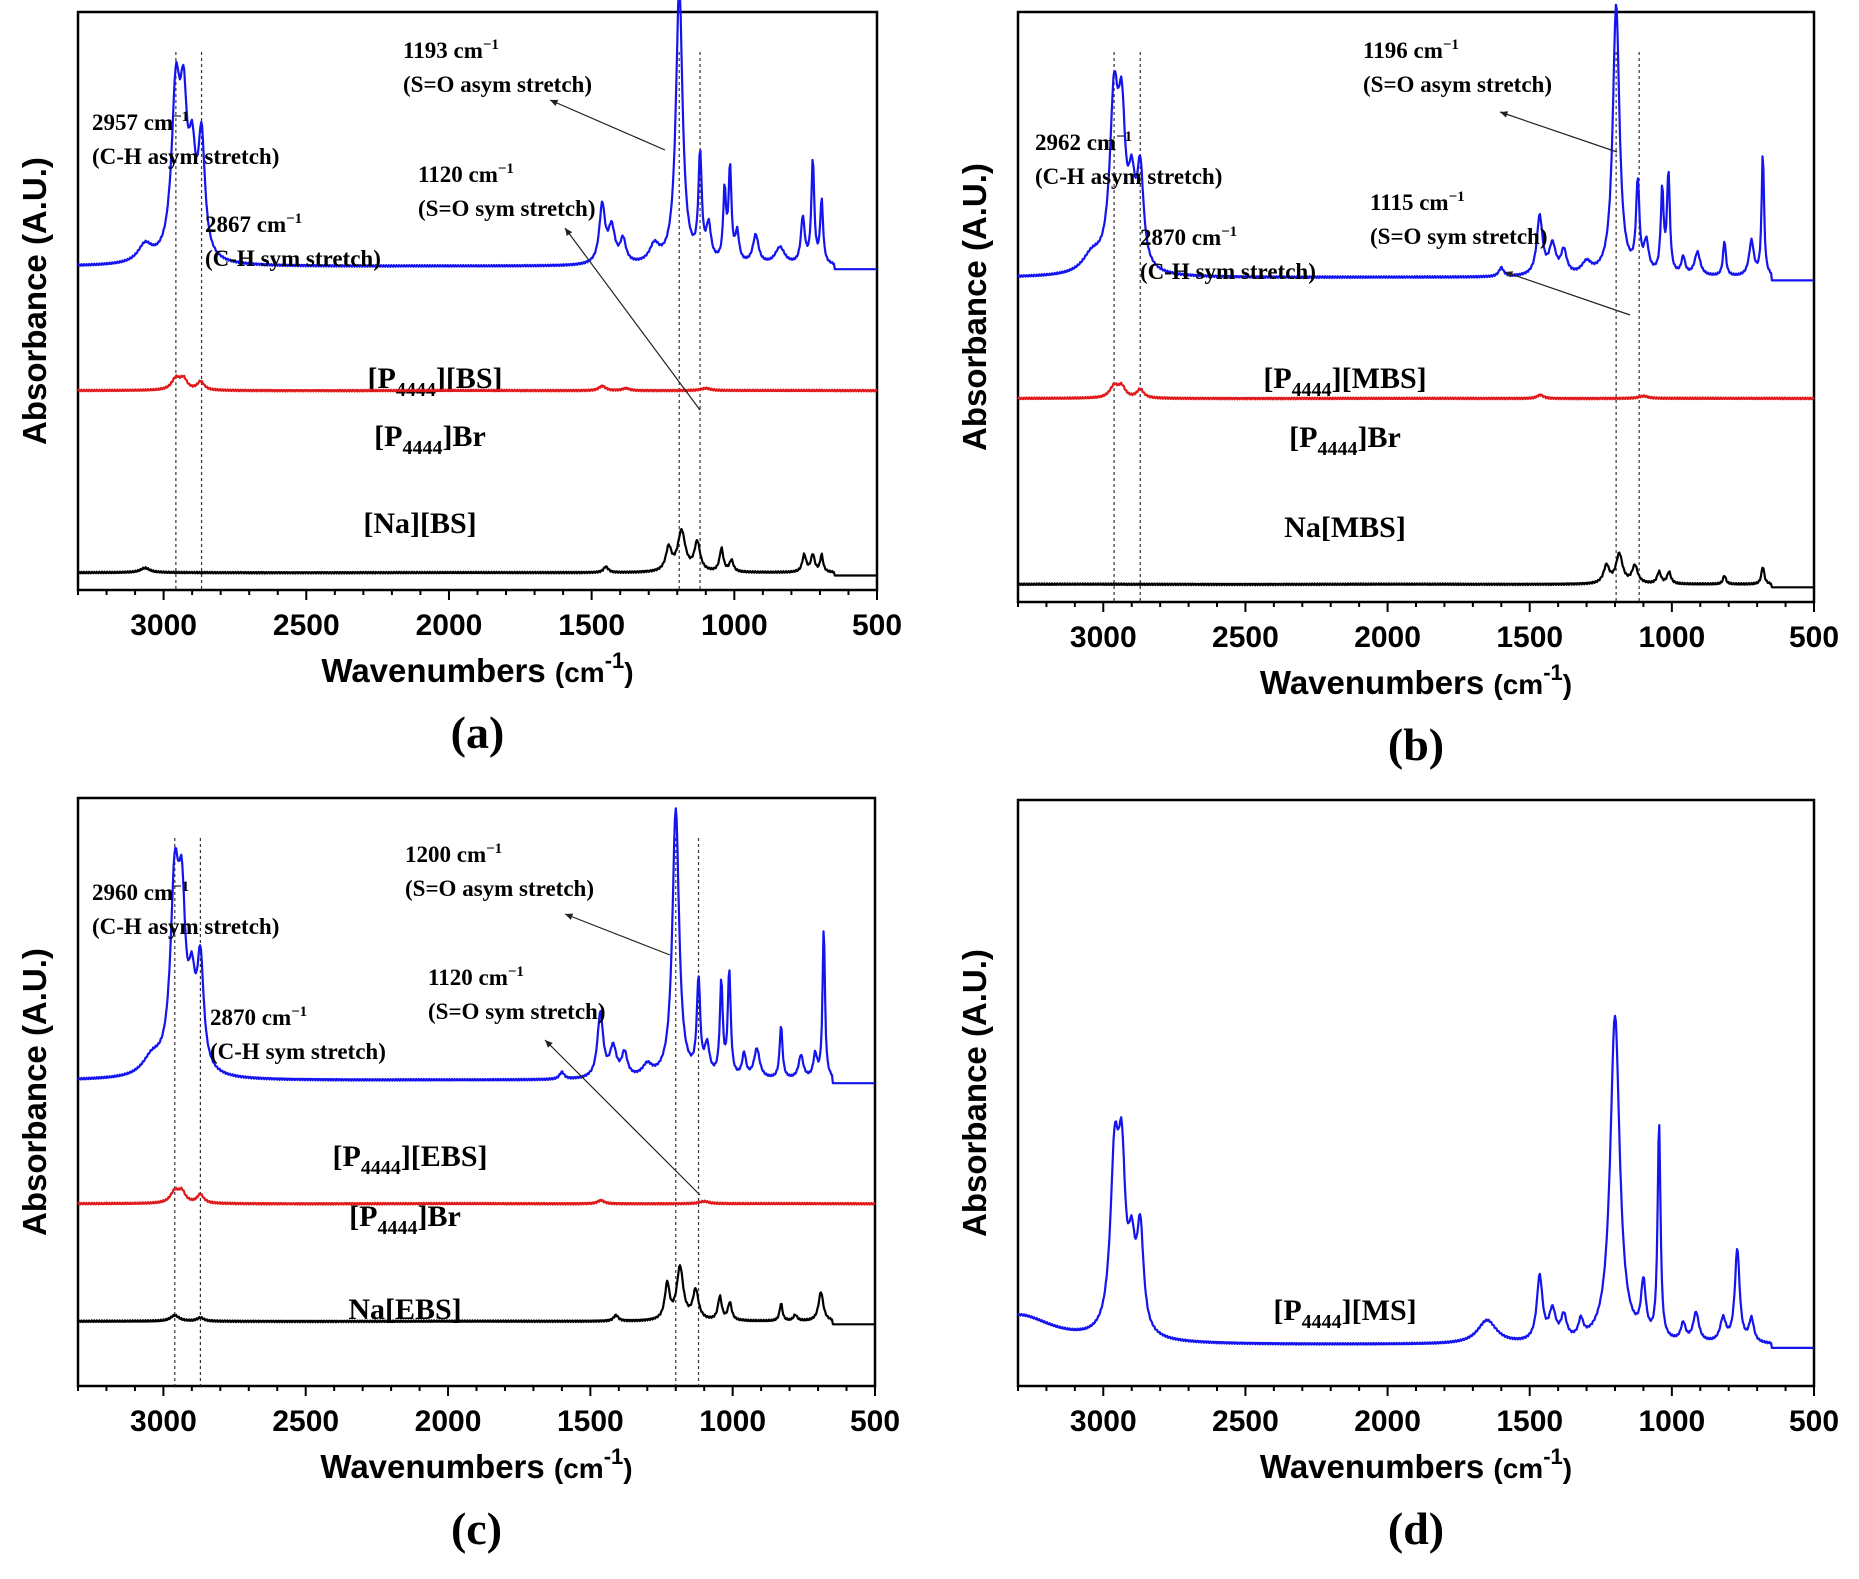  I want to click on annotation-wavenumber: 2962 cm−1, so click(1083, 142).